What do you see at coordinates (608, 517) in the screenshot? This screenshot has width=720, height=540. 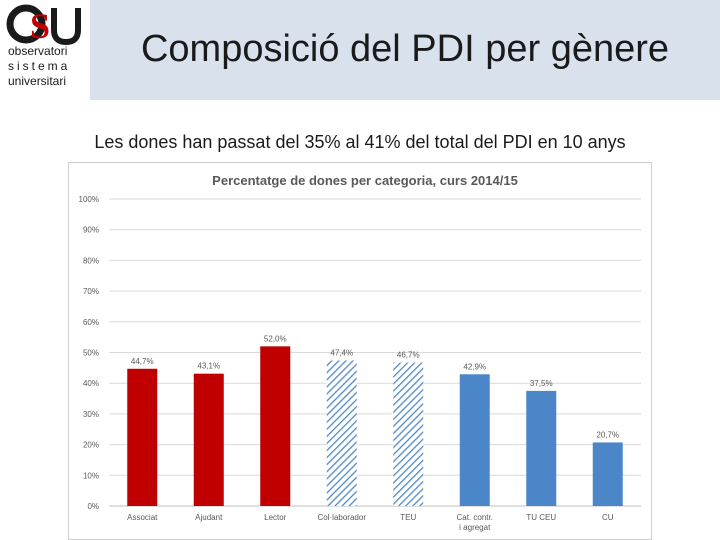 I see `x-tick-label: CU` at bounding box center [608, 517].